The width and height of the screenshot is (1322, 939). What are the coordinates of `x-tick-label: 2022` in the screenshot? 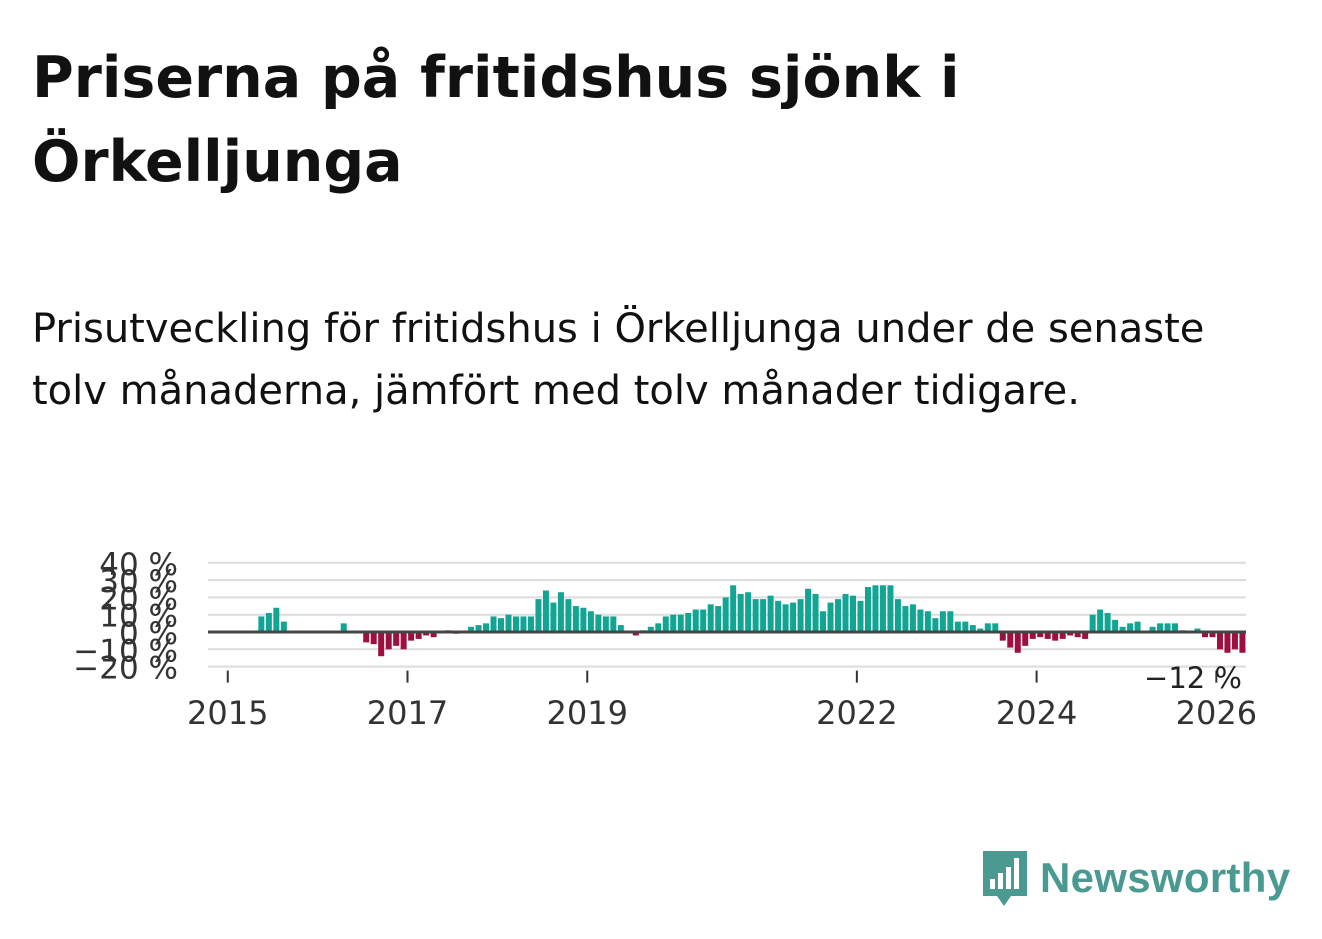 It's located at (856, 712).